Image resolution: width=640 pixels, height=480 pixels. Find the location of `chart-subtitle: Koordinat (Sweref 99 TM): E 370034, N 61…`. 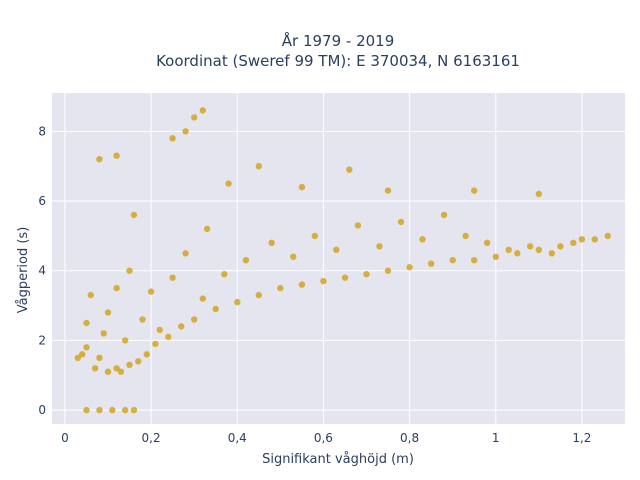

chart-subtitle: Koordinat (Sweref 99 TM): E 370034, N 61… is located at coordinates (338, 61).